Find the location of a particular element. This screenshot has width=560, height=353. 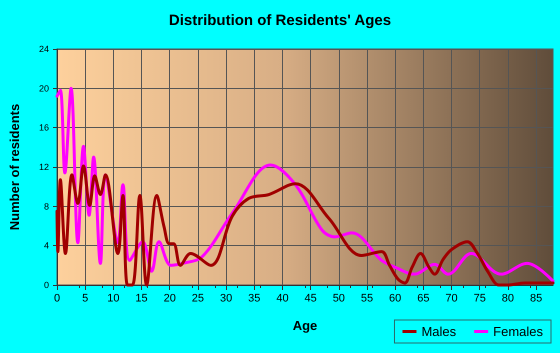

x-tick-label: 5 is located at coordinates (85, 298).